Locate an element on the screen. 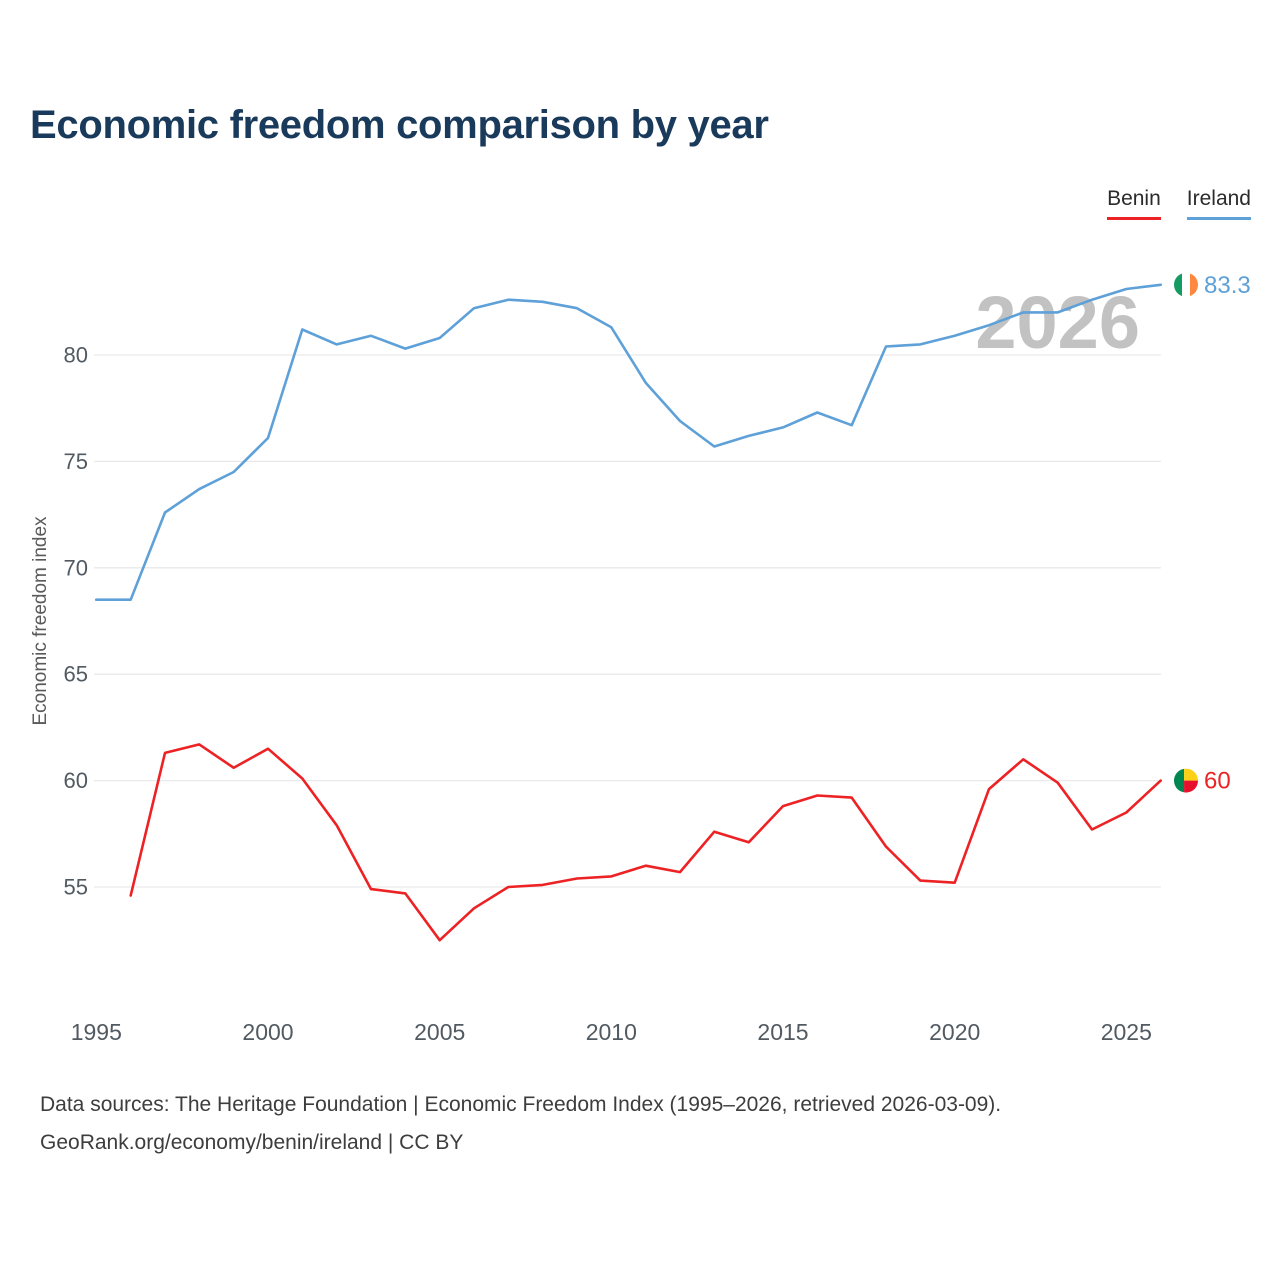  legend-item-benin: Benin is located at coordinates (1134, 203).